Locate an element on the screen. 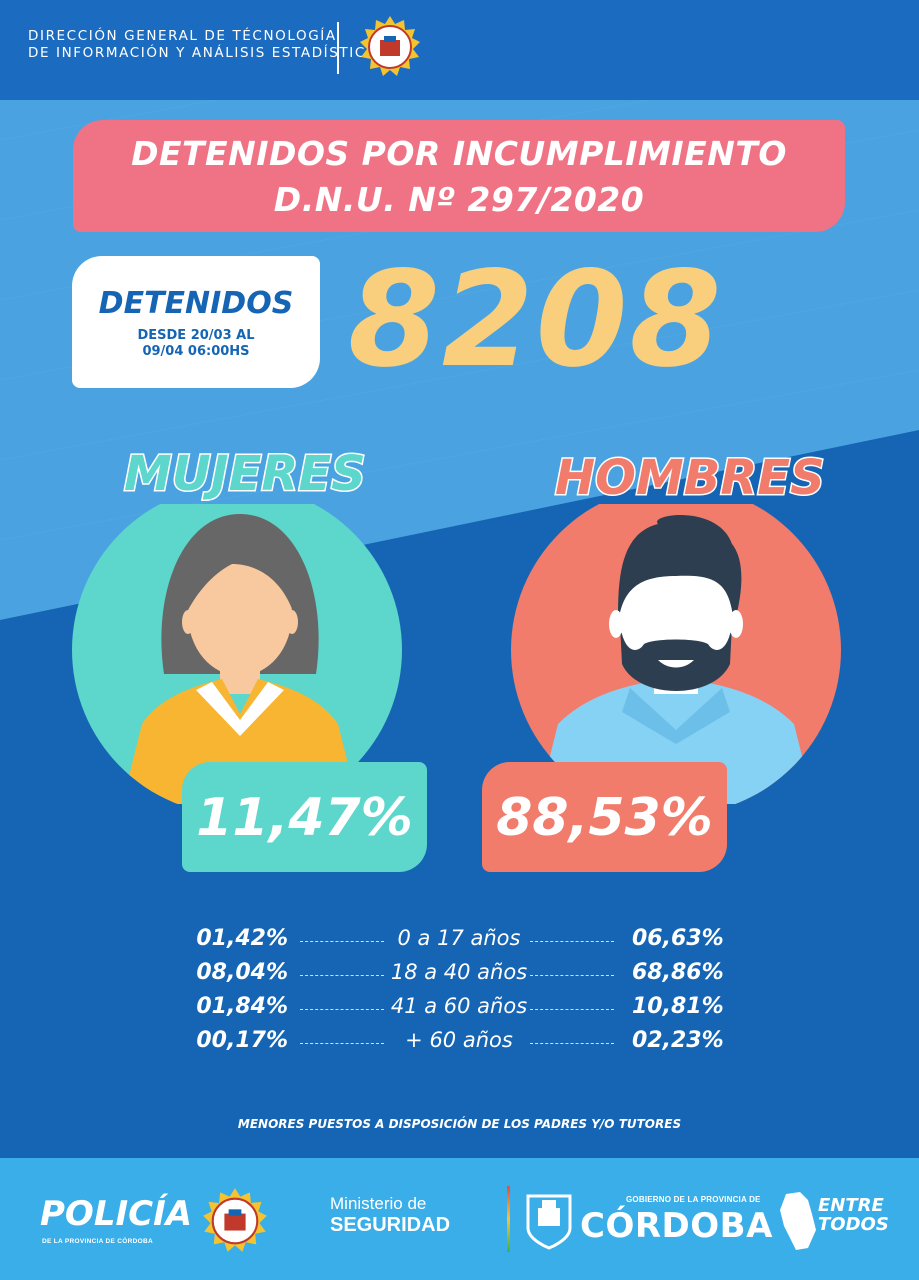 This screenshot has height=1280, width=919. detenidos-total: 8208 is located at coordinates (536, 320).